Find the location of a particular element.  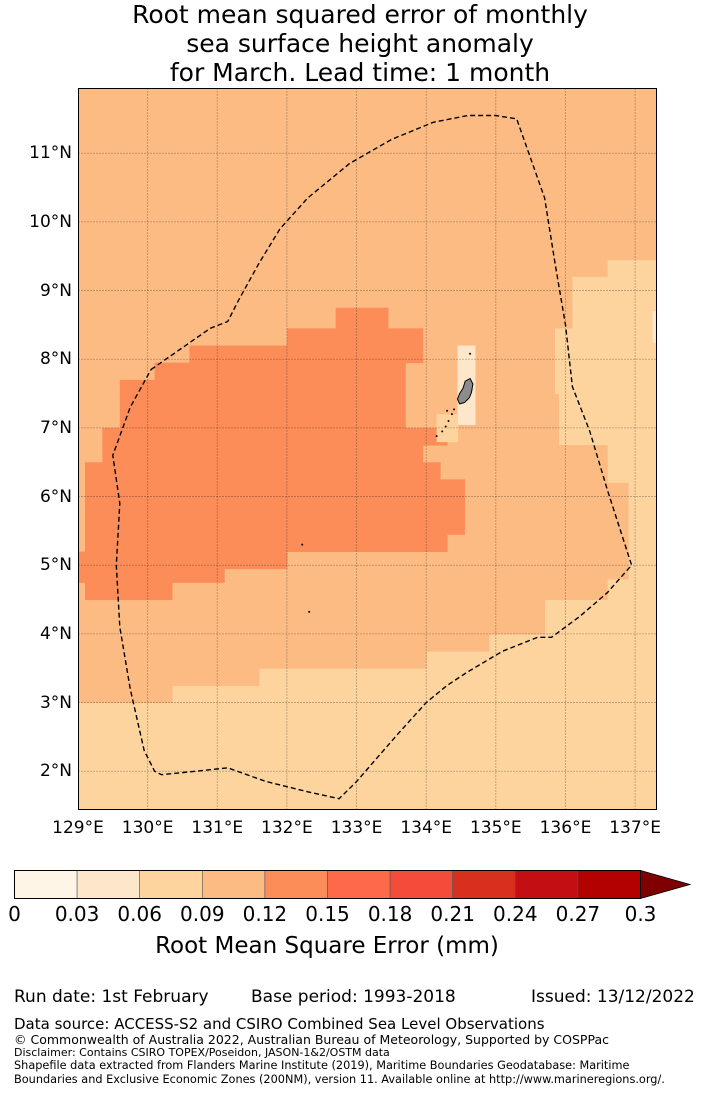

colorbar-tick-label: 0.12 is located at coordinates (265, 914).